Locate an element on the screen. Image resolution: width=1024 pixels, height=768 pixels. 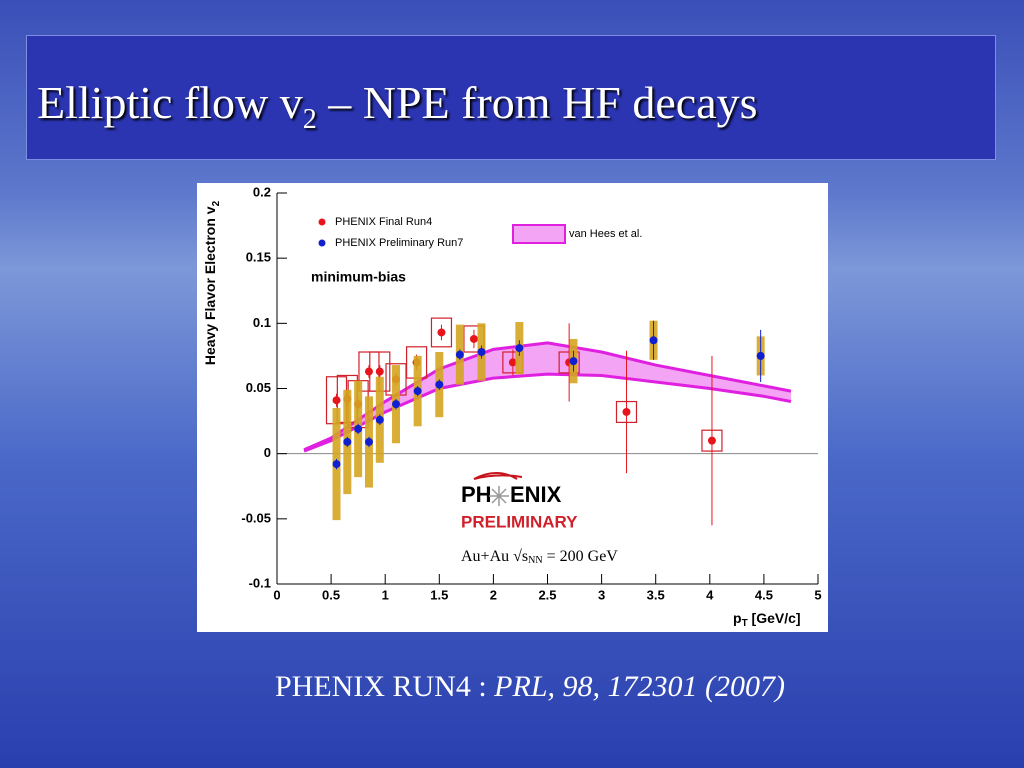
y-tick-label: 0.05 is located at coordinates (258, 387).